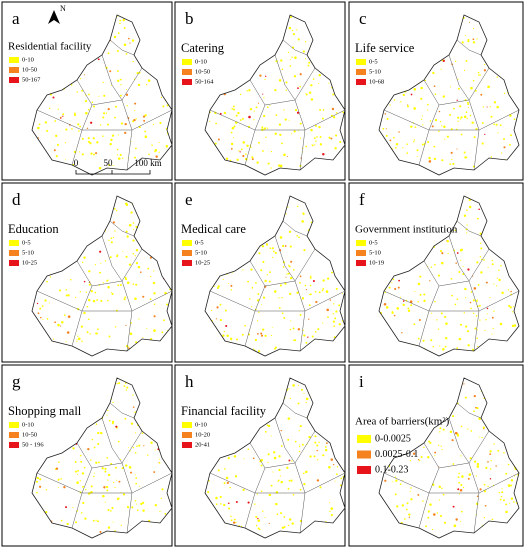  I want to click on scale-label: 50, so click(109, 163).